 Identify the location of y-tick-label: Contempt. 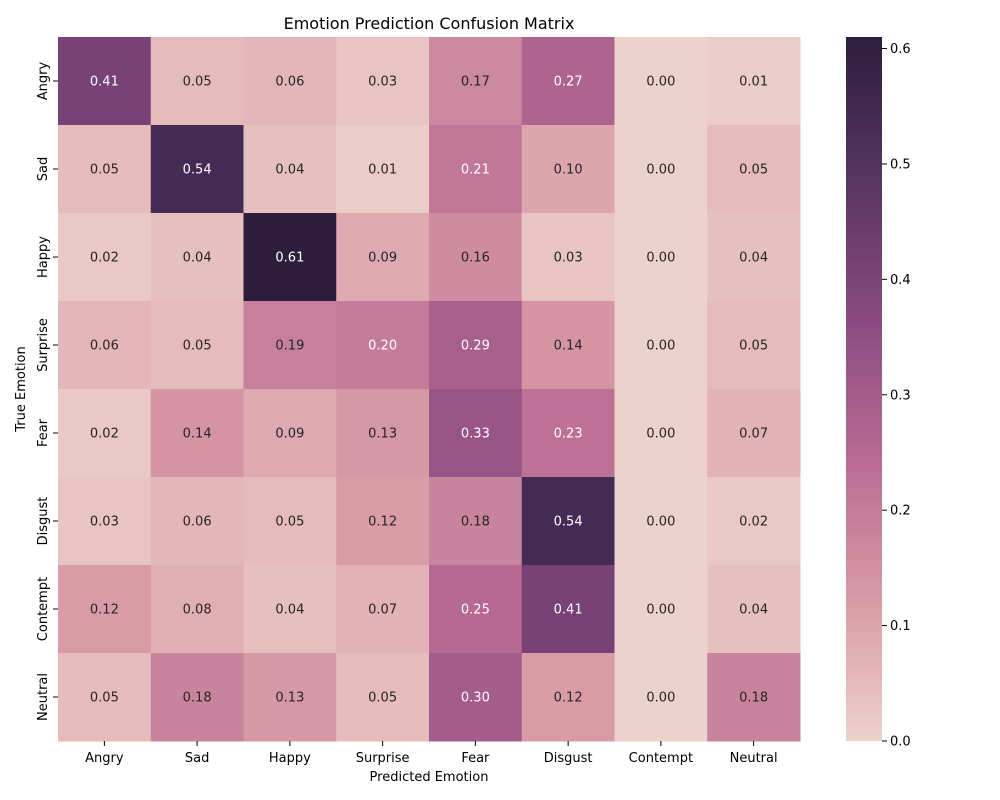
(43, 609).